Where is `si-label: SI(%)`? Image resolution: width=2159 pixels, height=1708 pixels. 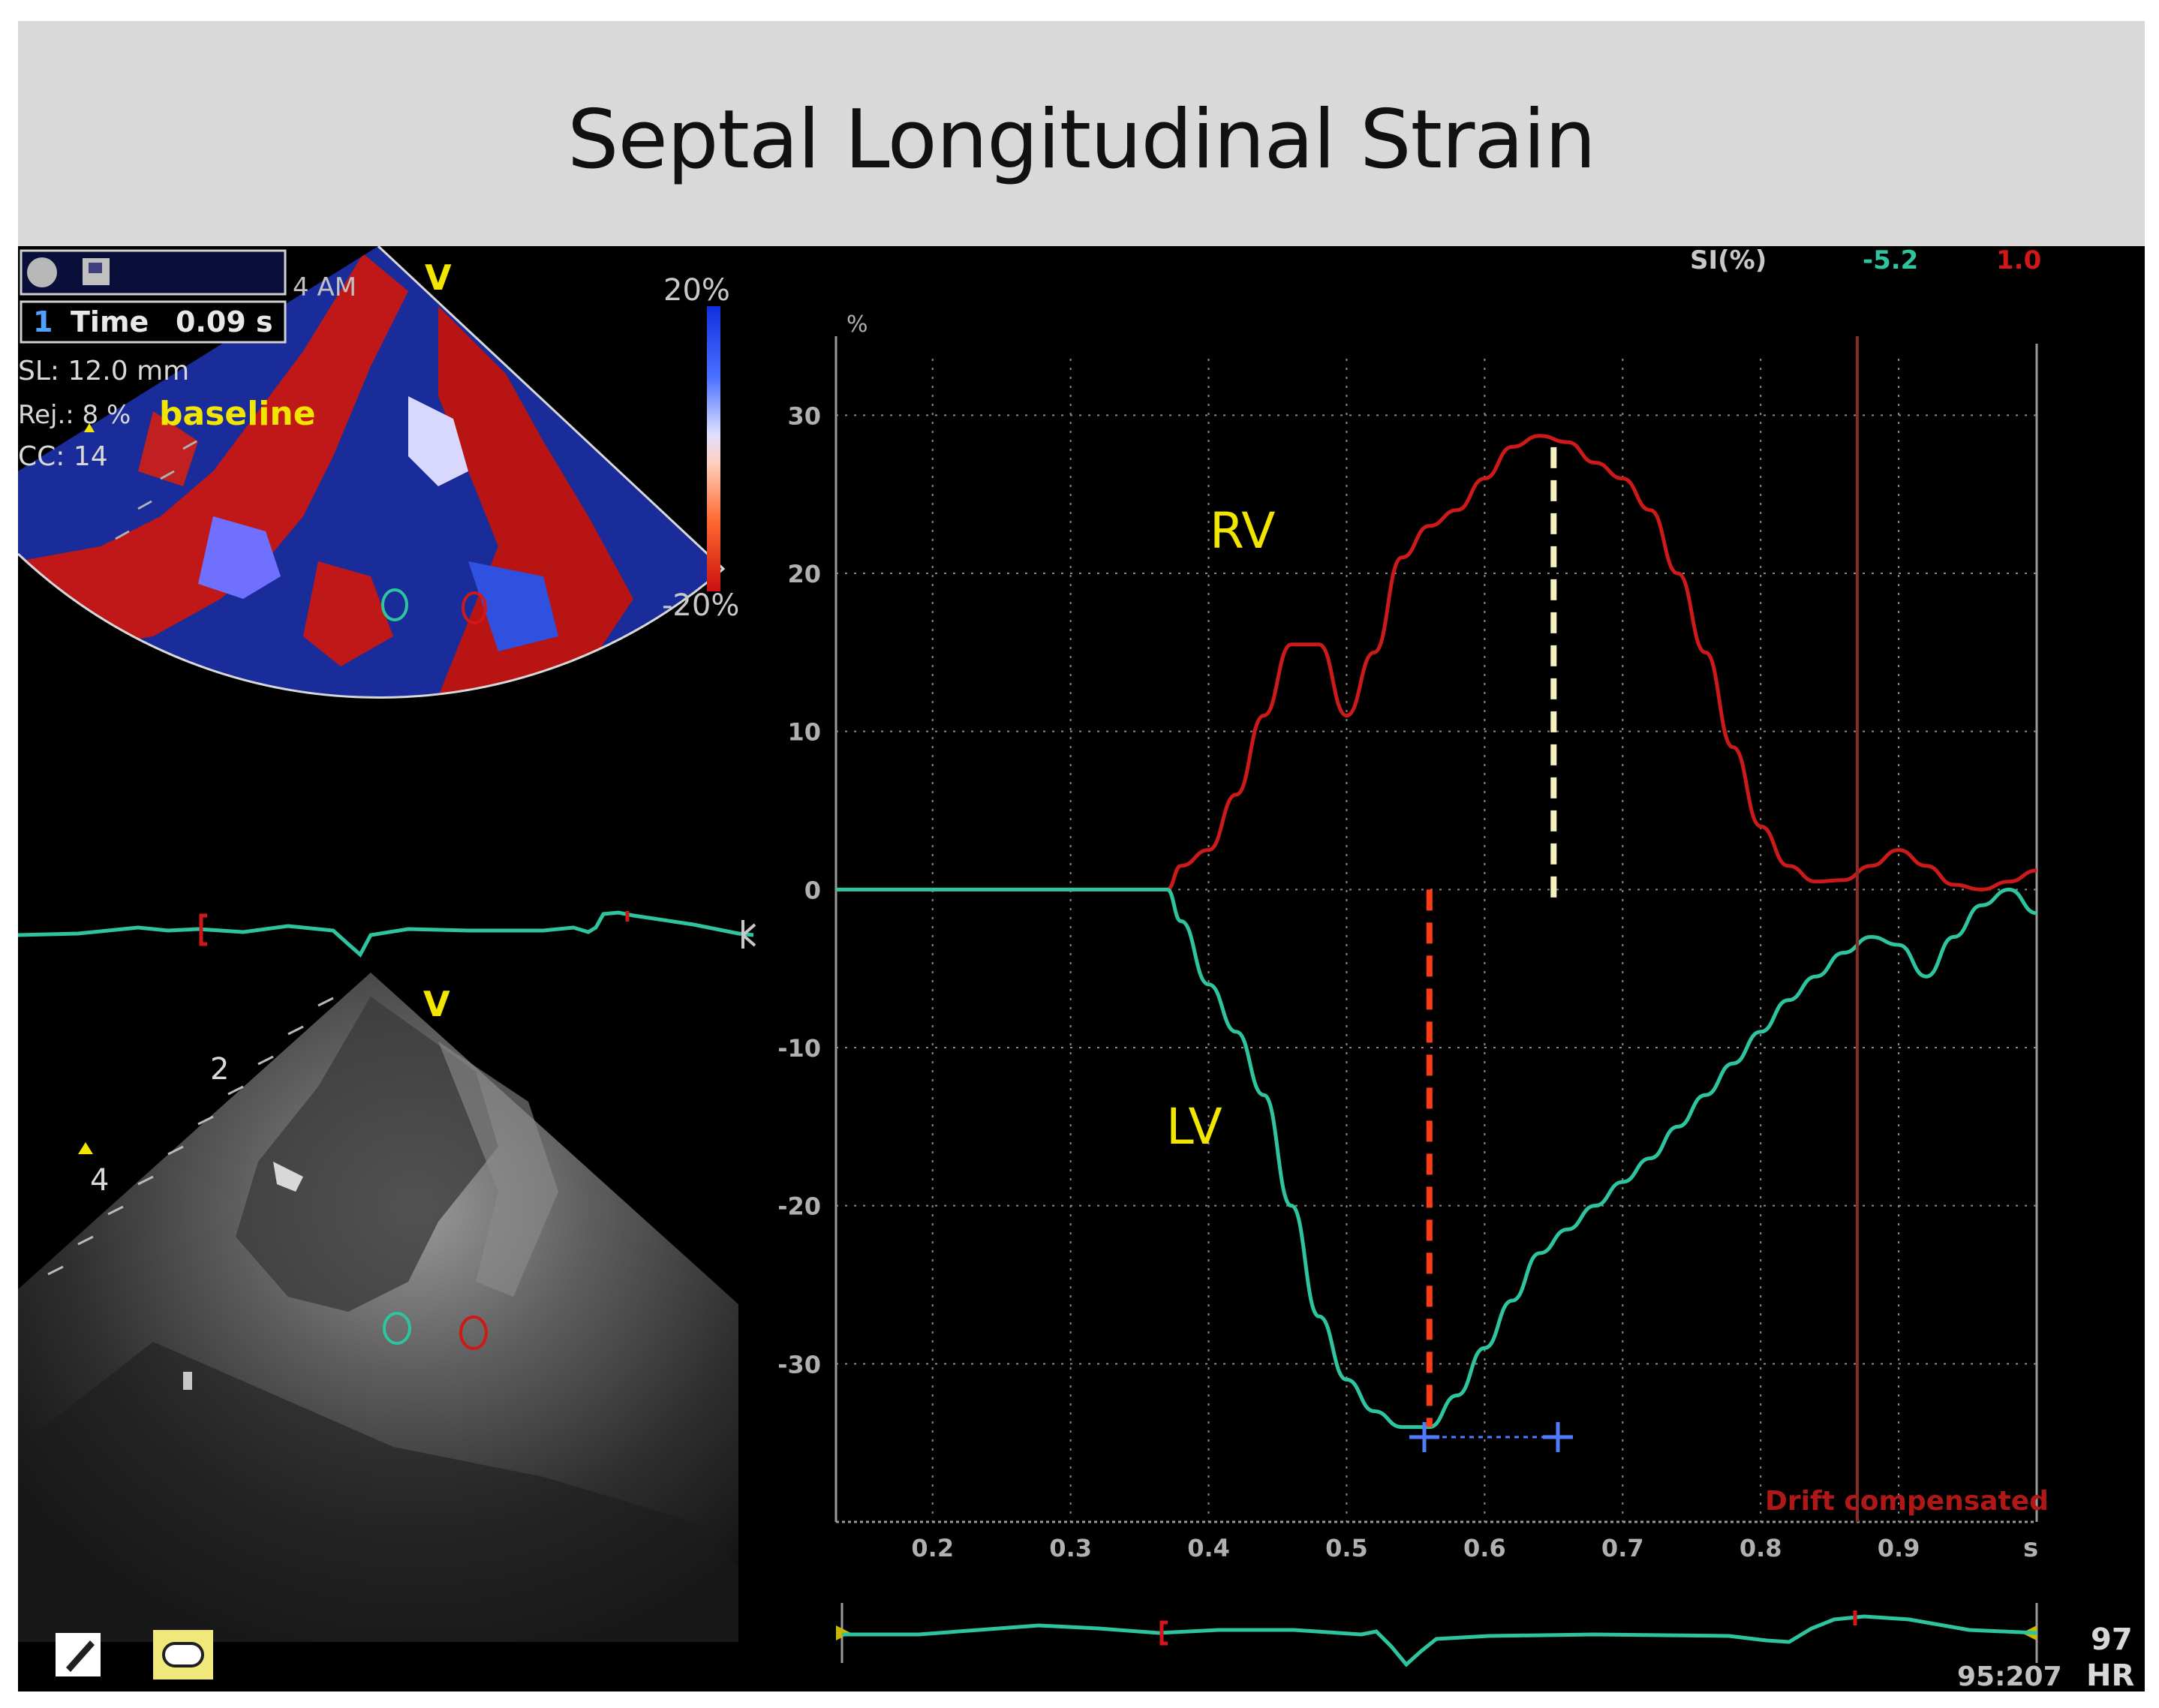 si-label: SI(%) is located at coordinates (1728, 260).